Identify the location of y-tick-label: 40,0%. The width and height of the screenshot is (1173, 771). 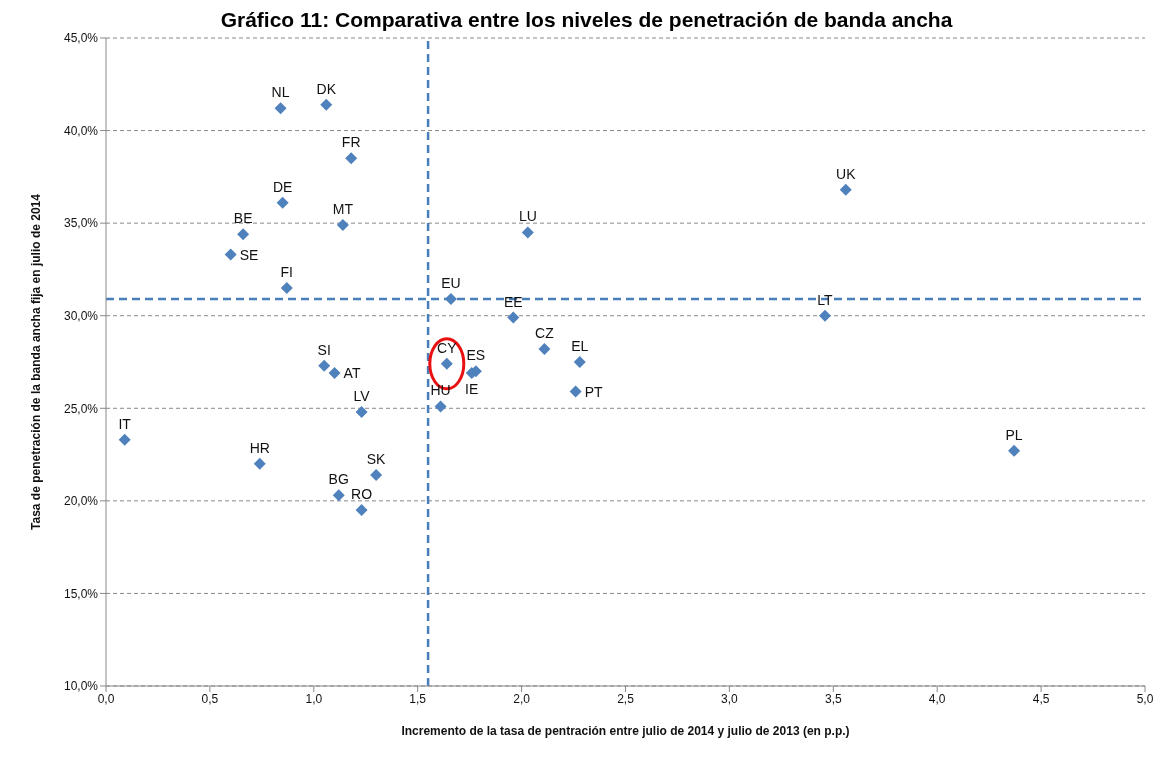
(81, 130).